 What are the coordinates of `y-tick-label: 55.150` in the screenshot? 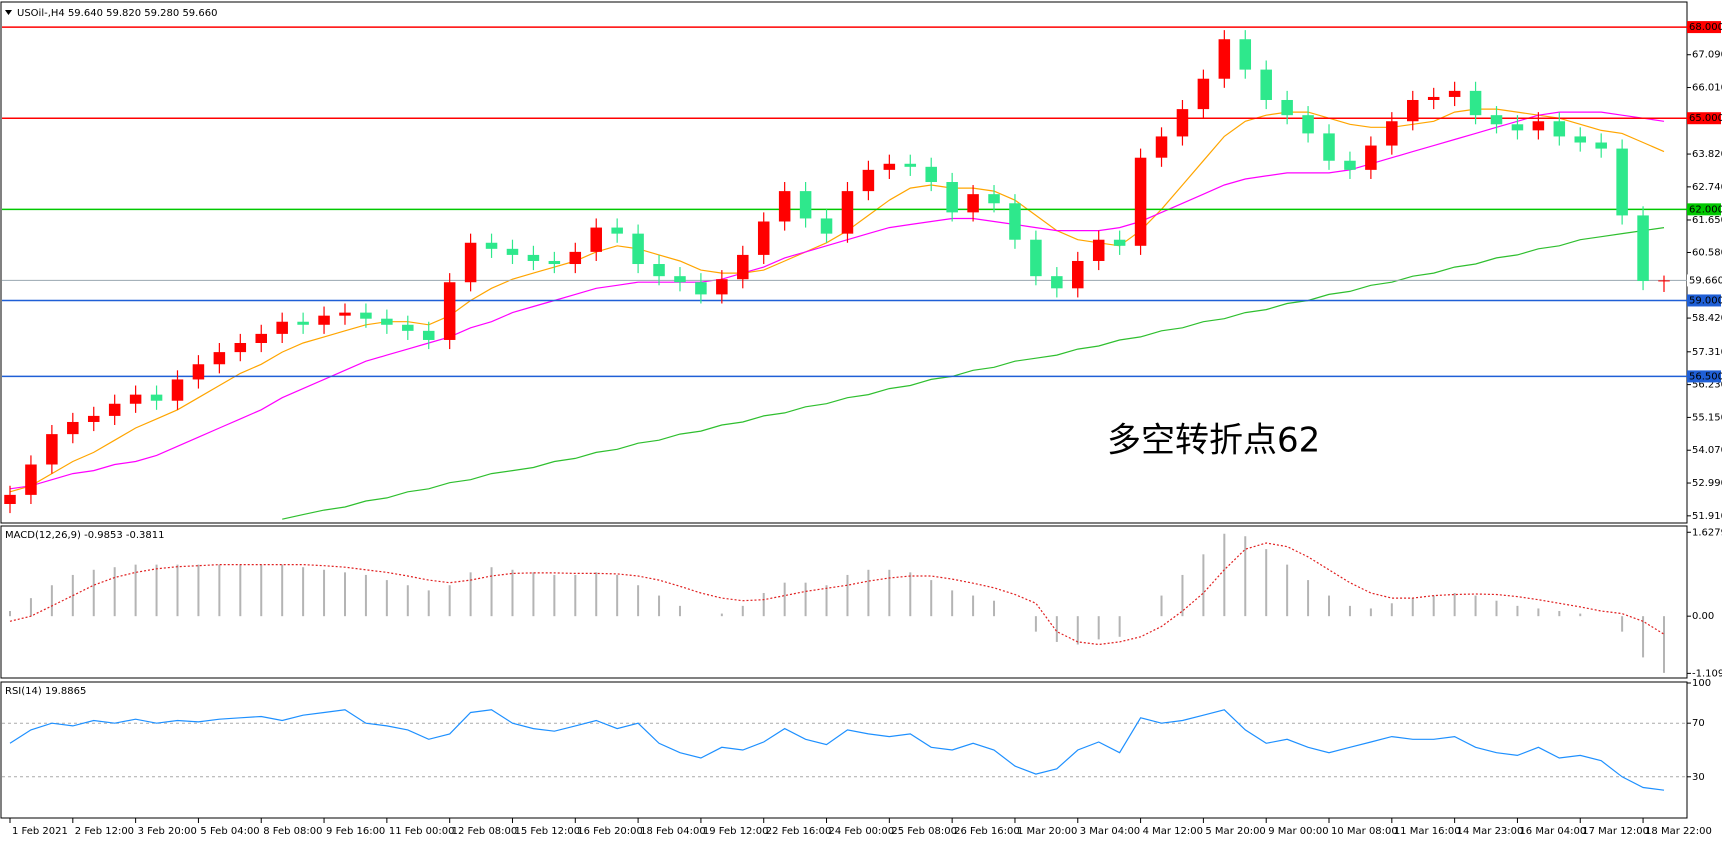 It's located at (1707, 417).